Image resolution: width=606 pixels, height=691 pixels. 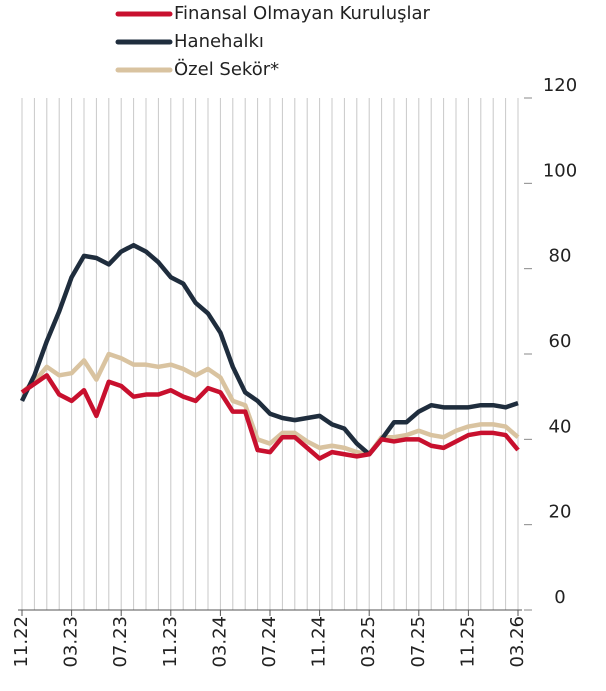 I want to click on x-tick-label: 11.22, so click(x=21, y=642).